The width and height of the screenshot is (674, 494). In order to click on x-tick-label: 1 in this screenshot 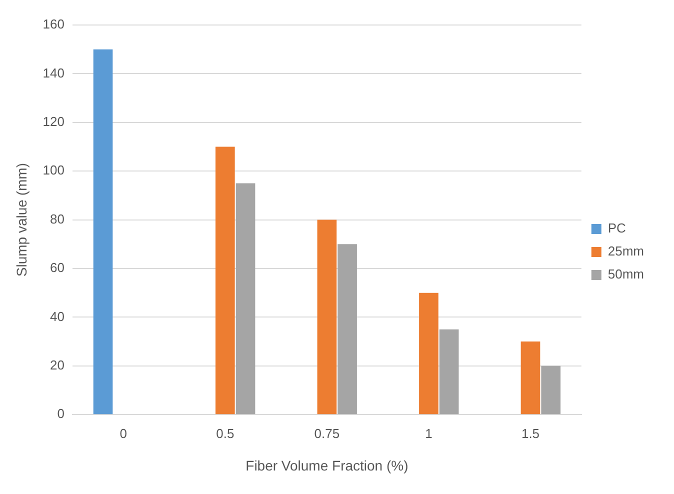, I will do `click(428, 433)`.